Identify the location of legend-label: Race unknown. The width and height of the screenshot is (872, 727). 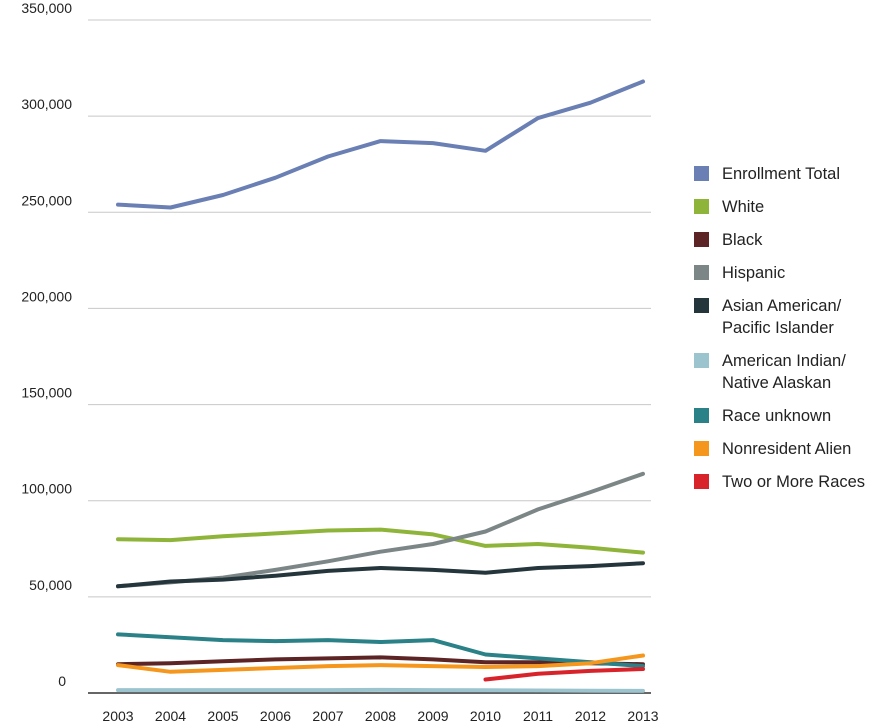
(777, 416).